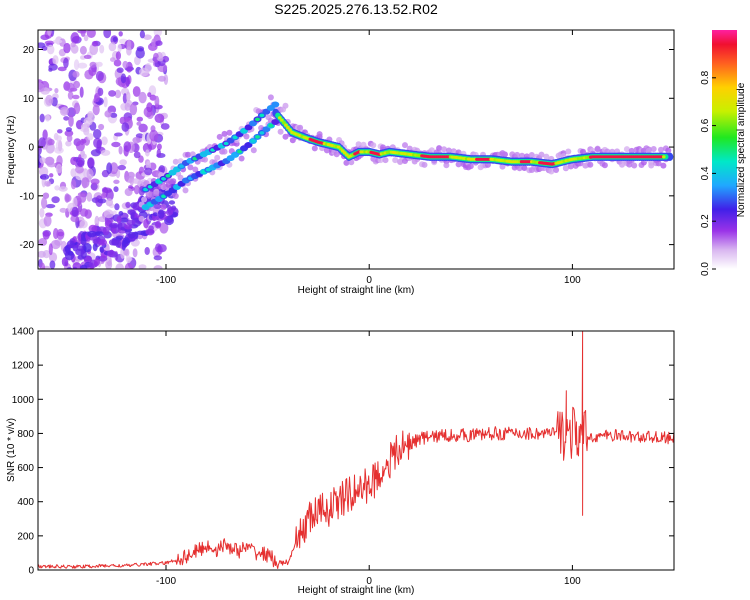  What do you see at coordinates (708, 173) in the screenshot?
I see `colorbar-ticks: 0.0 0.2 0.4 0.6 0.8` at bounding box center [708, 173].